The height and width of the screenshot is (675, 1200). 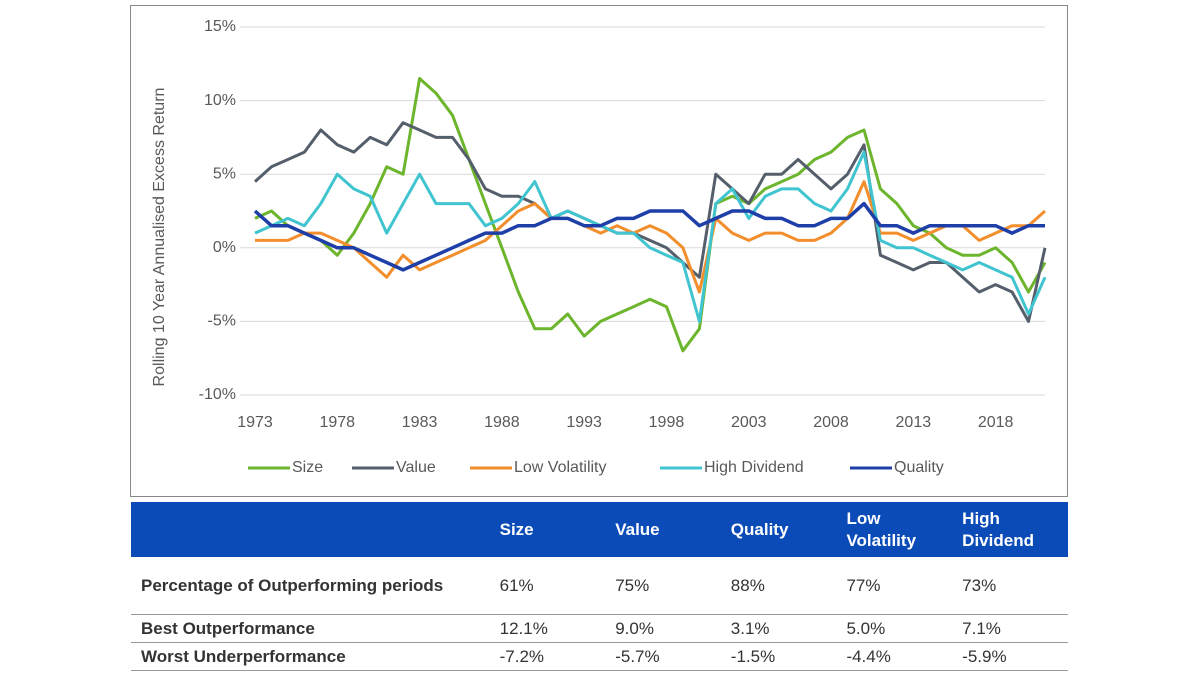 What do you see at coordinates (394, 467) in the screenshot?
I see `legend-item: Value` at bounding box center [394, 467].